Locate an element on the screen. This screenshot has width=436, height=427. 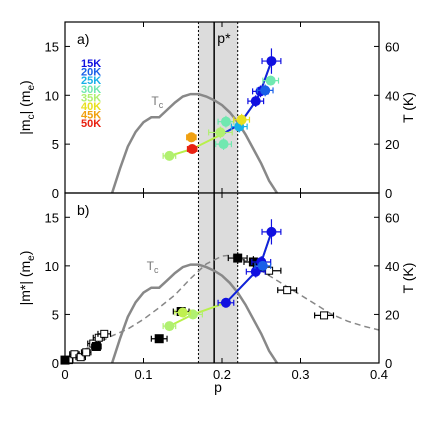
legend-entry-25K: 25K is located at coordinates (91, 81).